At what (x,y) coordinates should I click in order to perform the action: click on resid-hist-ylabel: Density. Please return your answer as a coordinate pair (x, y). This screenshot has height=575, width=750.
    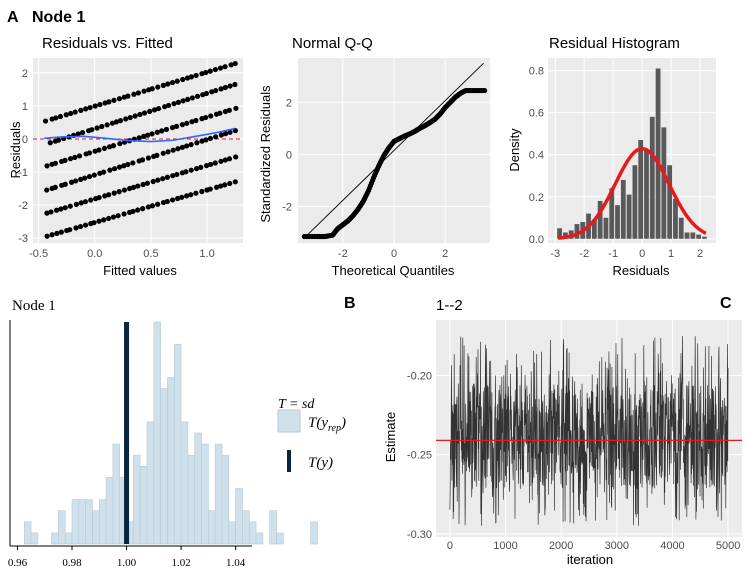
    Looking at the image, I should click on (514, 150).